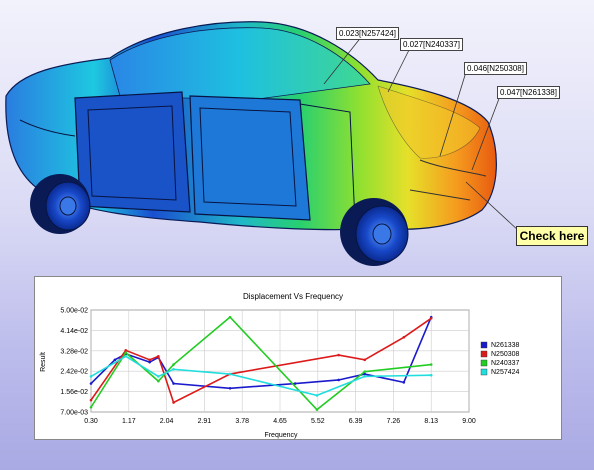 Image resolution: width=594 pixels, height=470 pixels. Describe the element at coordinates (74, 351) in the screenshot. I see `y-tick-label: 3.28e-02` at that location.